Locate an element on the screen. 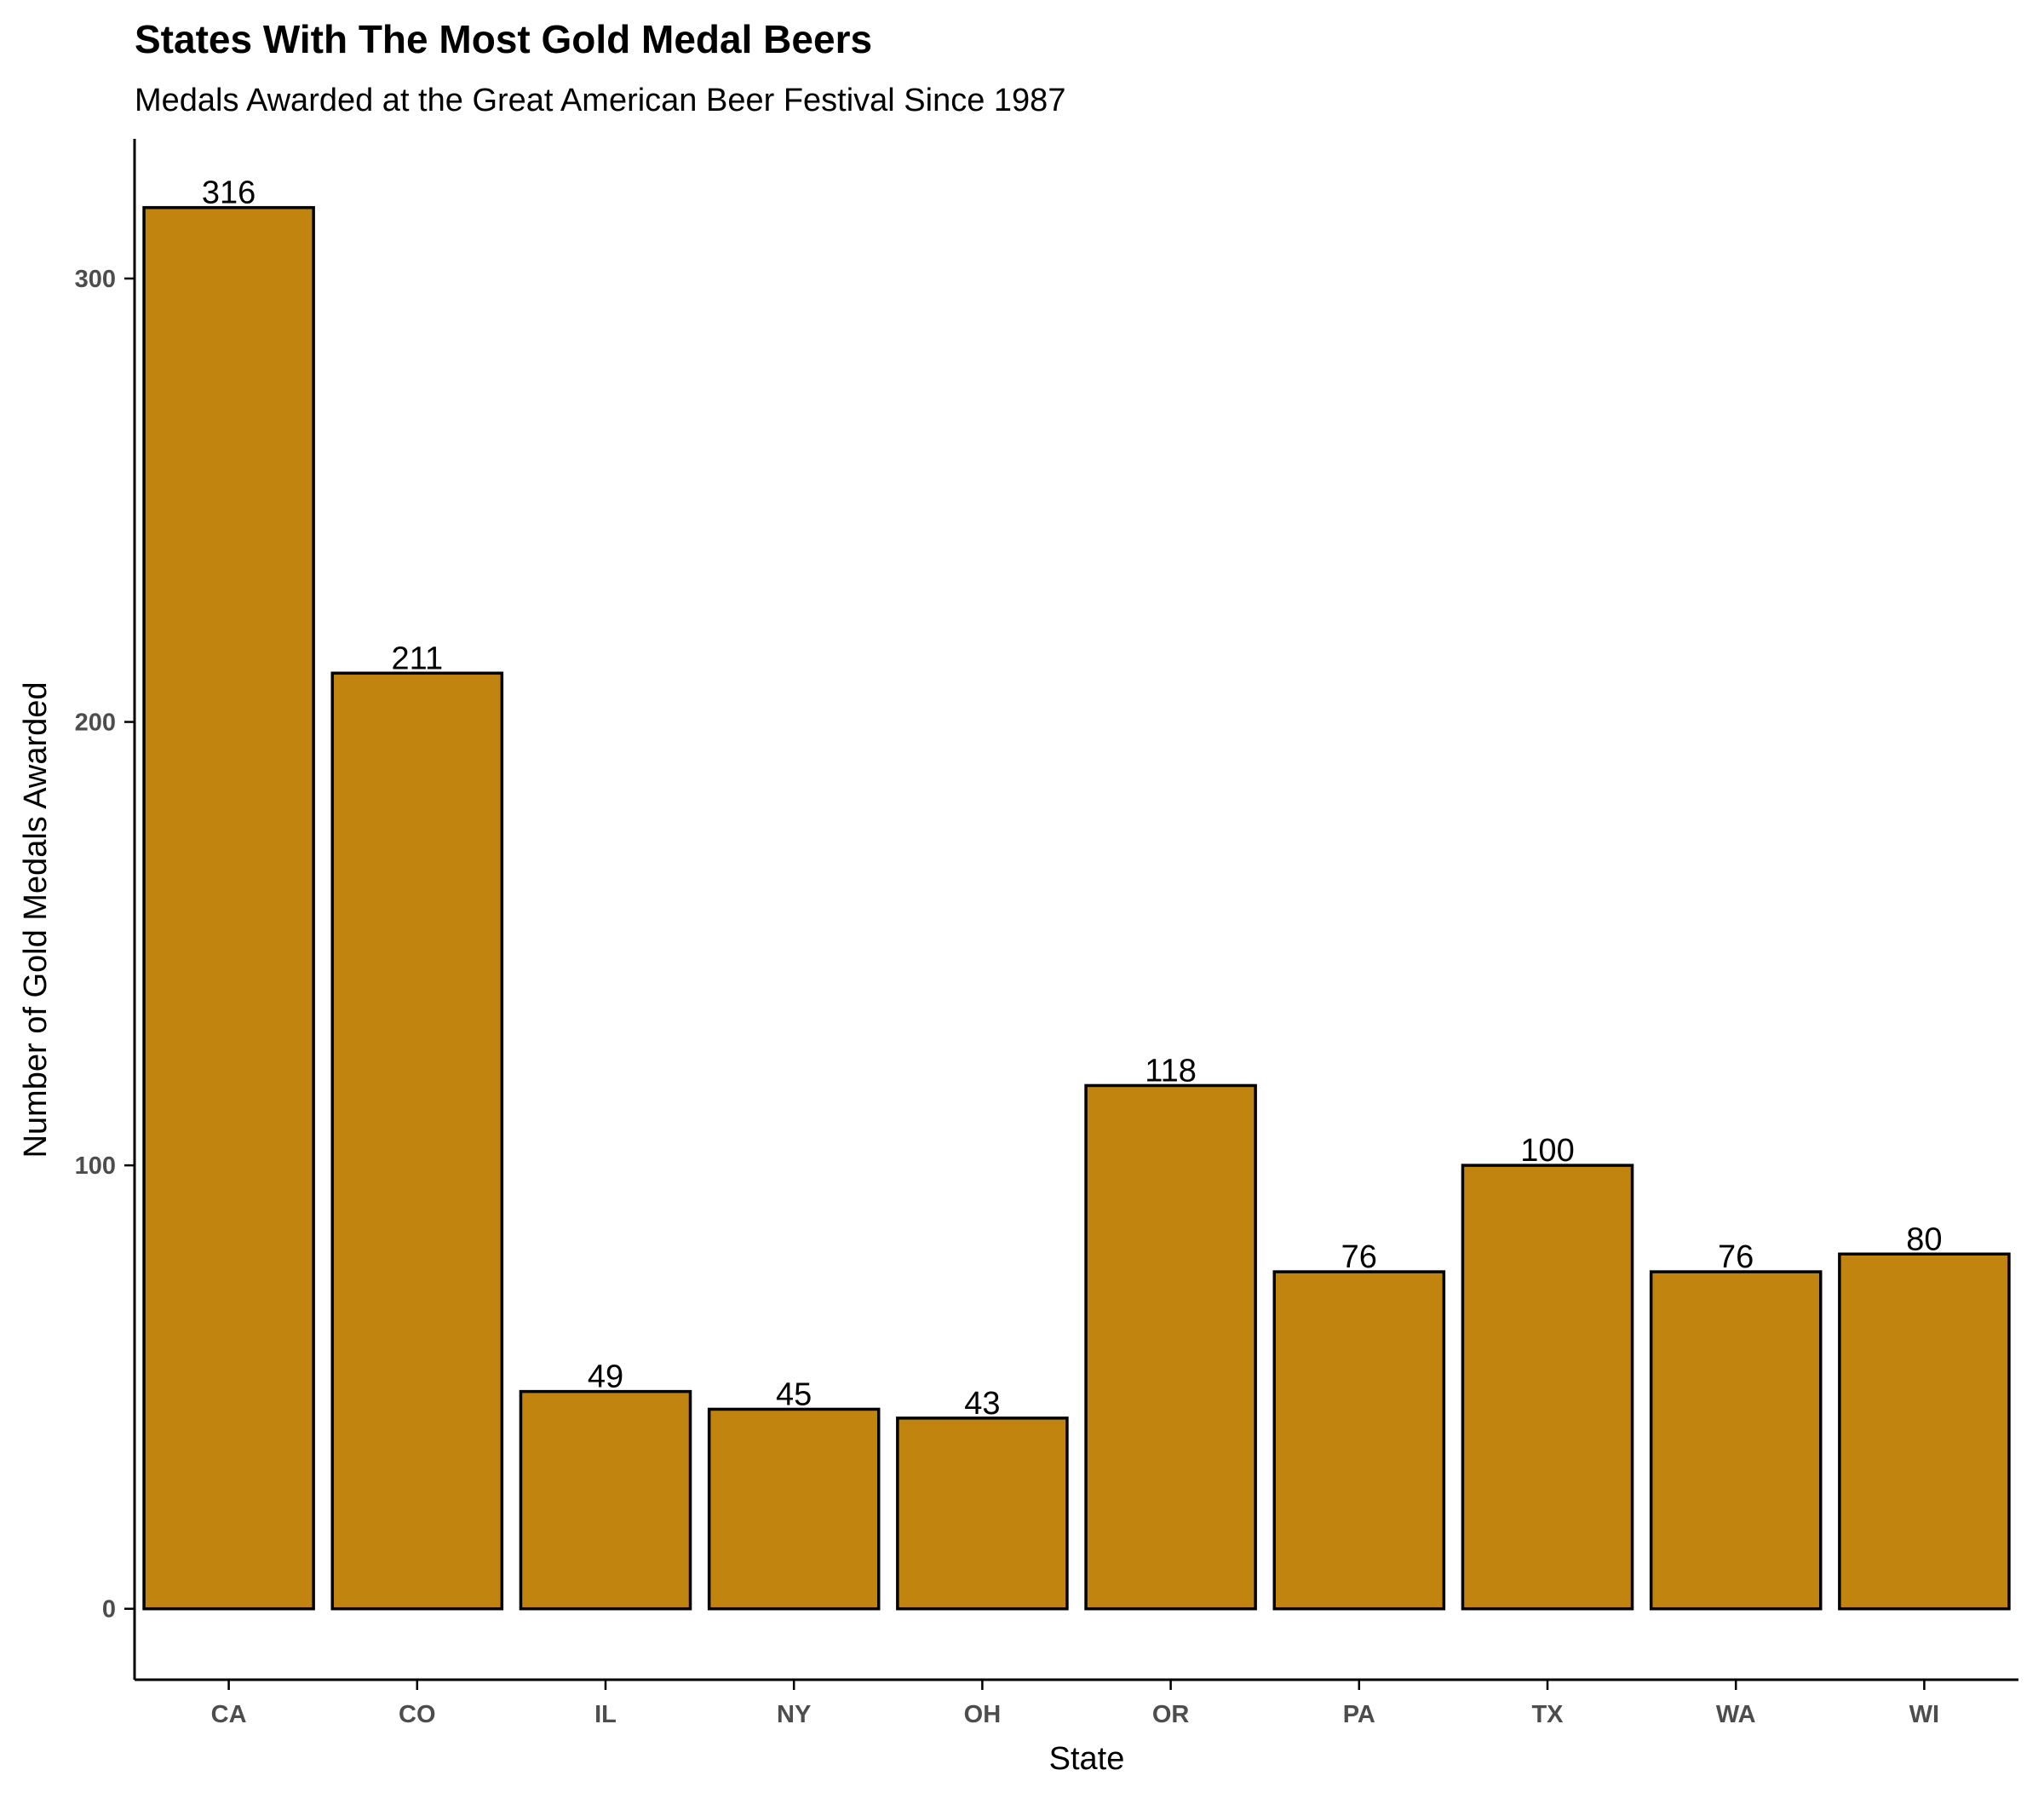  data-label-co: 211 is located at coordinates (418, 659).